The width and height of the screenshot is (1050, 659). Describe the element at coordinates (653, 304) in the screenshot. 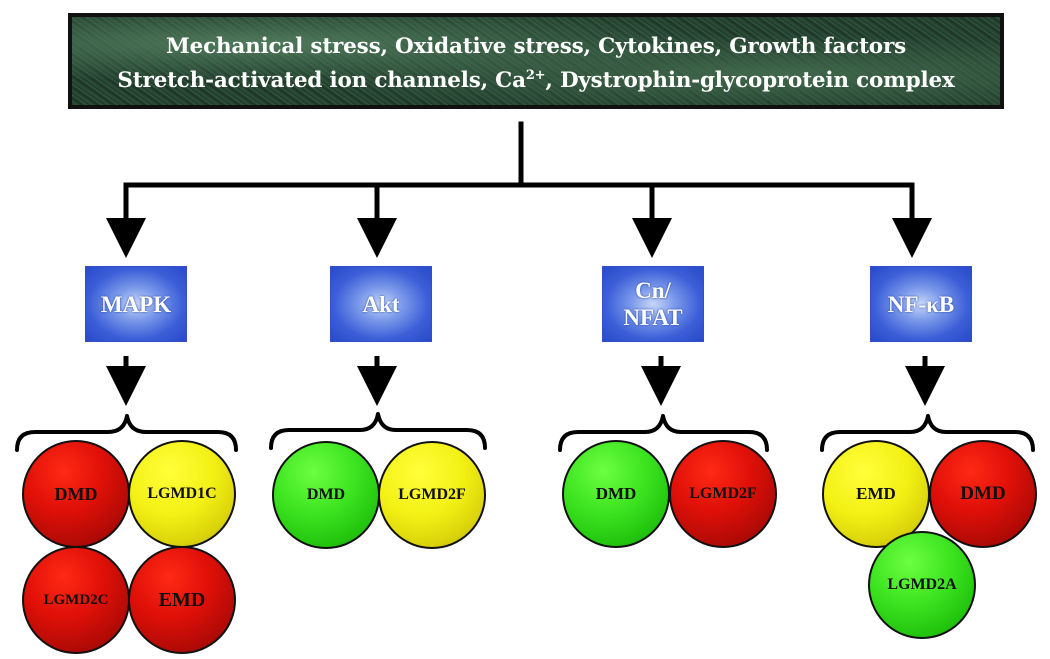

I see `pathway-box-cn-nfat: Cn/ NFAT` at that location.